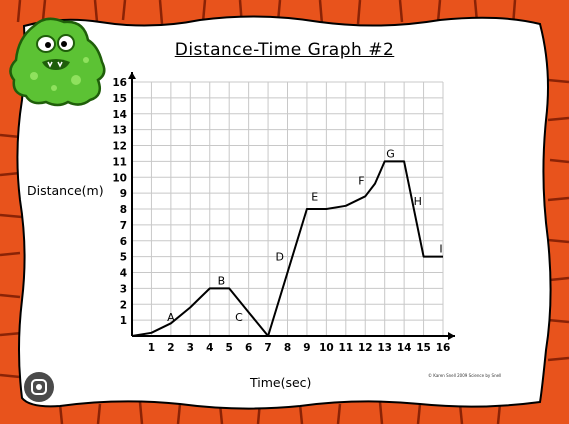  I want to click on y-tick-label: 14, so click(119, 115).